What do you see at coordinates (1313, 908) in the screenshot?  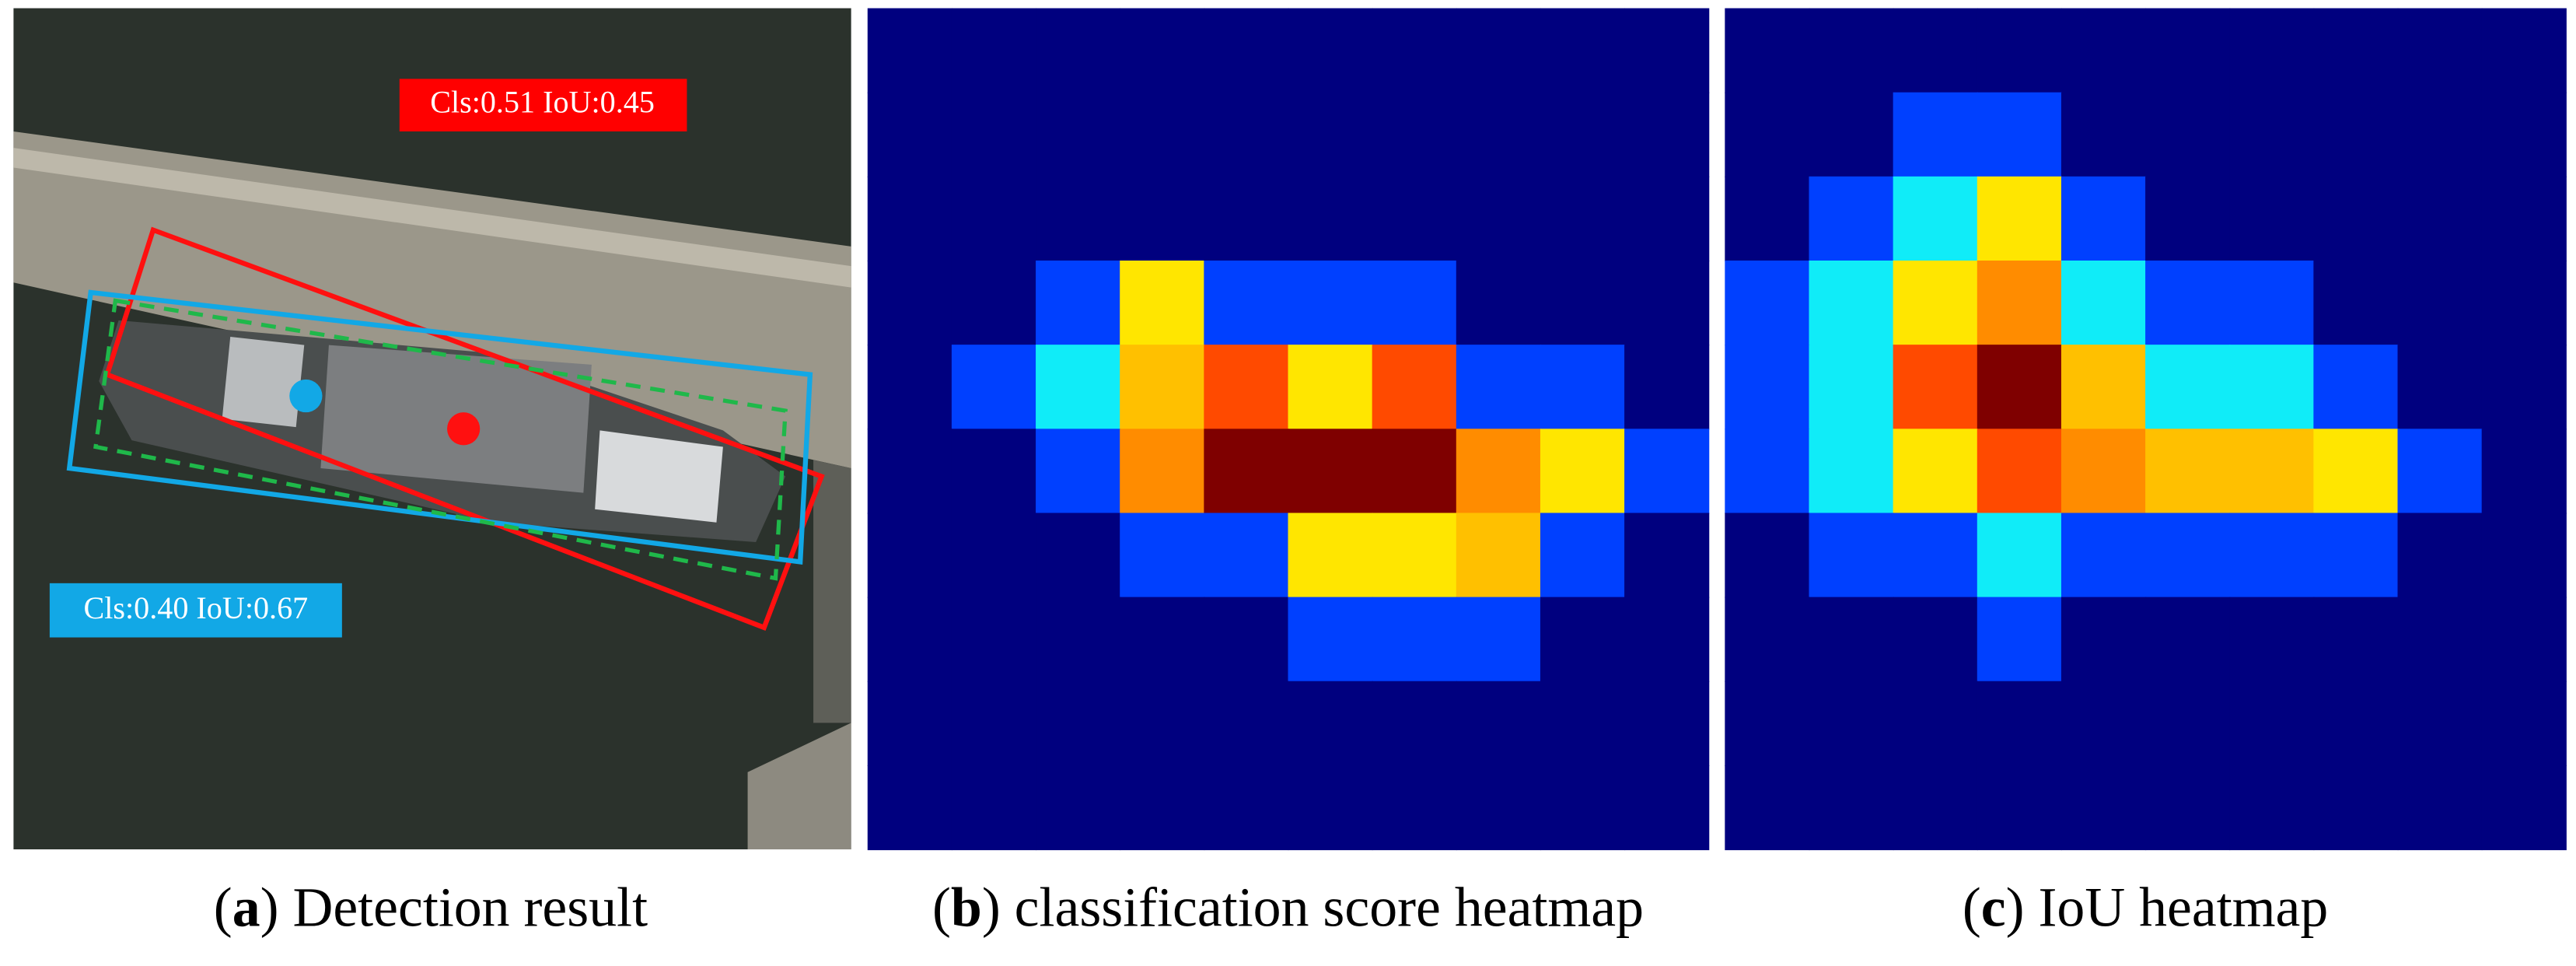 I see `caption-part: ) classification score heatmap` at bounding box center [1313, 908].